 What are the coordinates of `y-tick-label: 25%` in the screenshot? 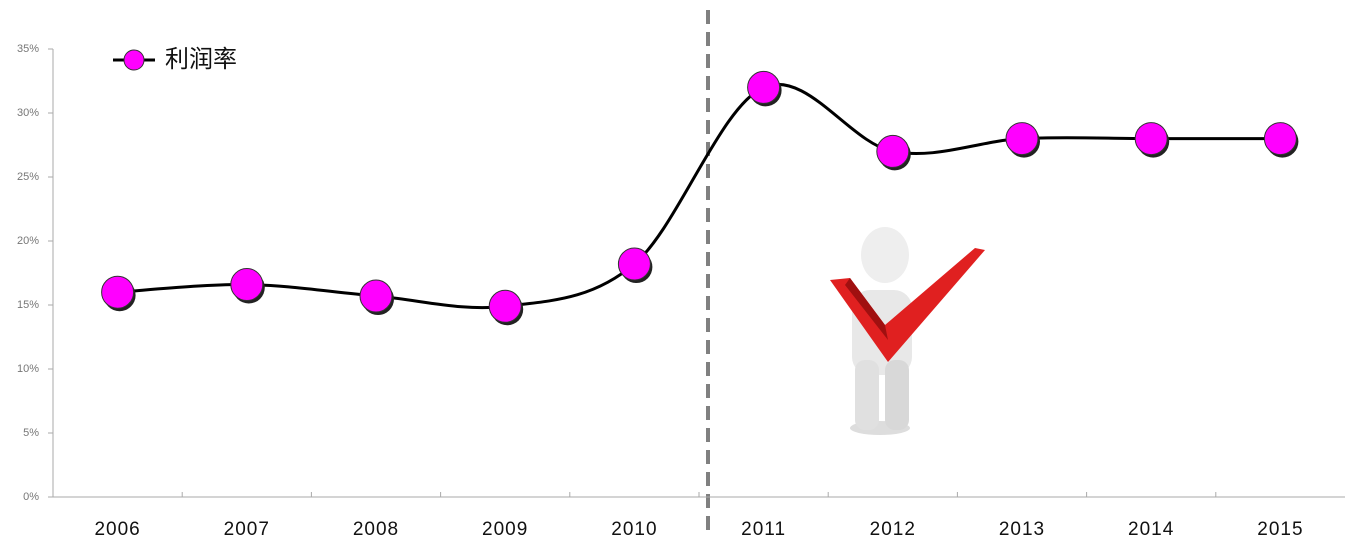 It's located at (28, 177).